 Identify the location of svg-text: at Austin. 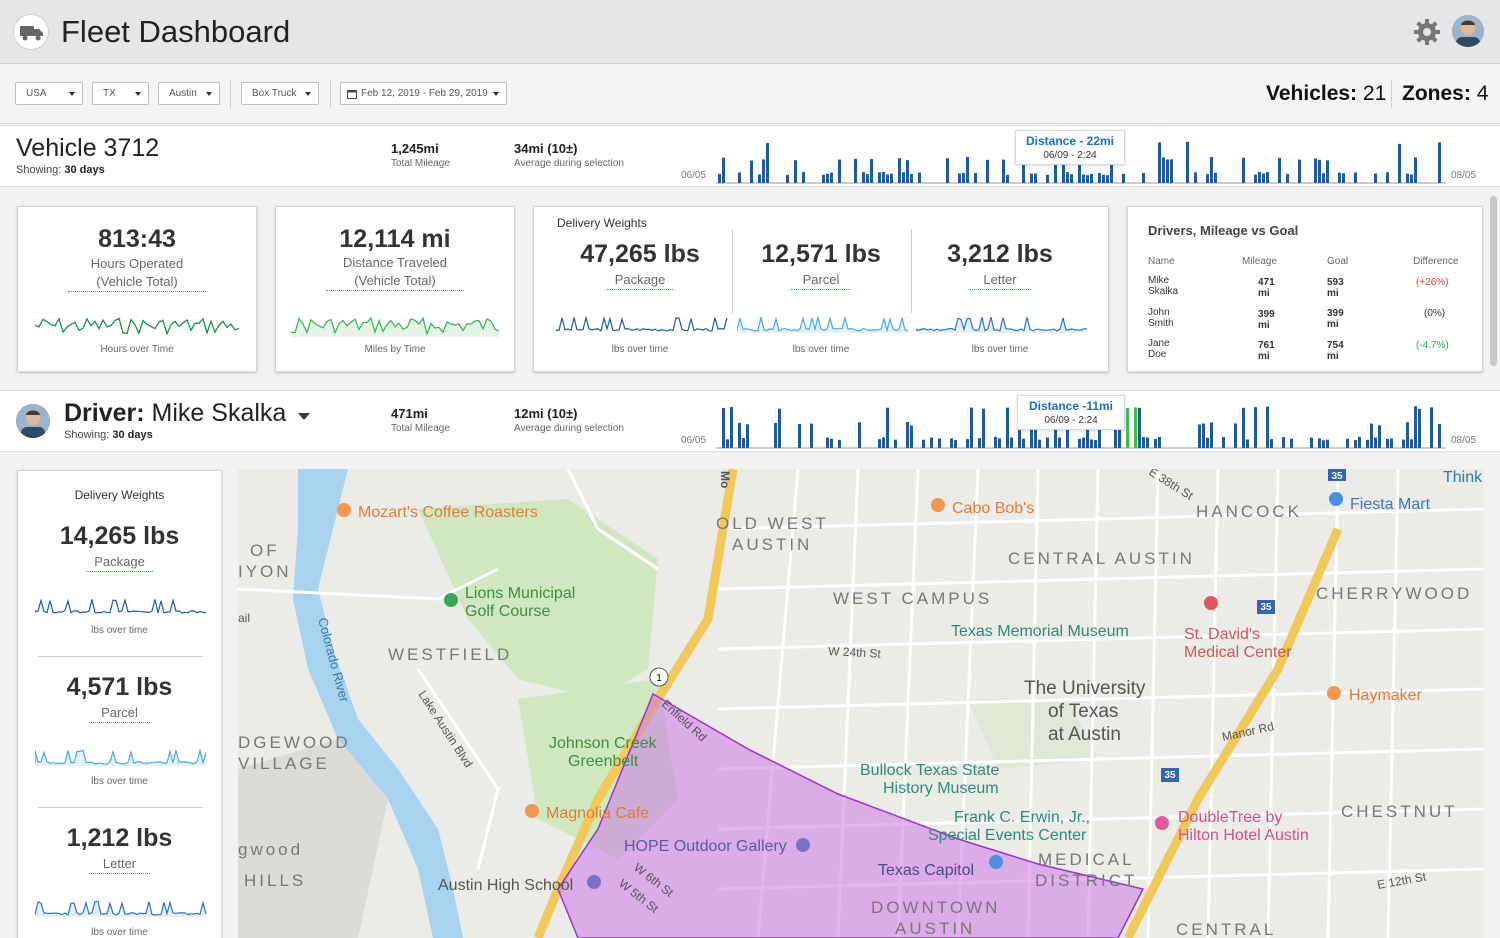
(1084, 734).